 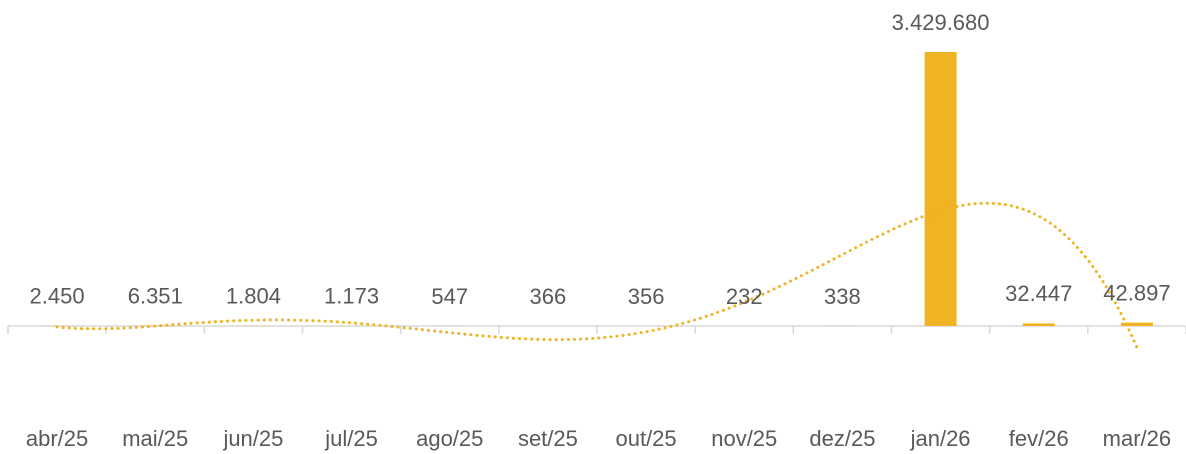 I want to click on x-tick-label: jun/25, so click(x=252, y=438).